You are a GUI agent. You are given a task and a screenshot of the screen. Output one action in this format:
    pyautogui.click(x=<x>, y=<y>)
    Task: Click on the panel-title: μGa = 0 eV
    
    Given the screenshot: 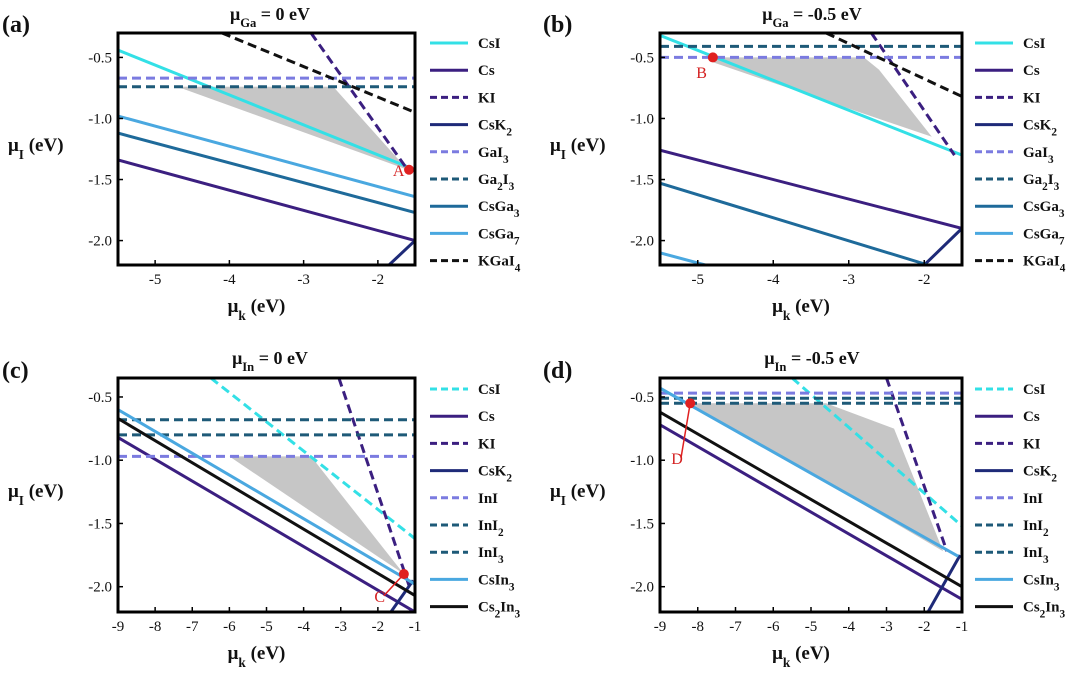 What is the action you would take?
    pyautogui.click(x=270, y=17)
    